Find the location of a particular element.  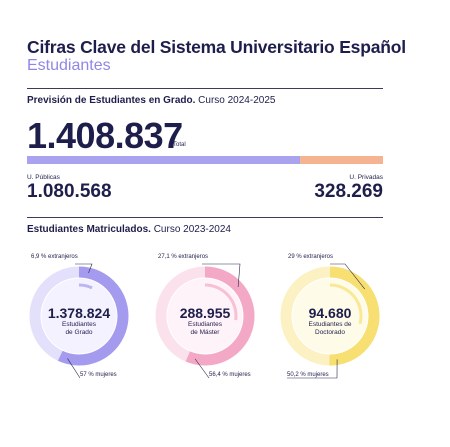

grado-donut-center is located at coordinates (79, 316).